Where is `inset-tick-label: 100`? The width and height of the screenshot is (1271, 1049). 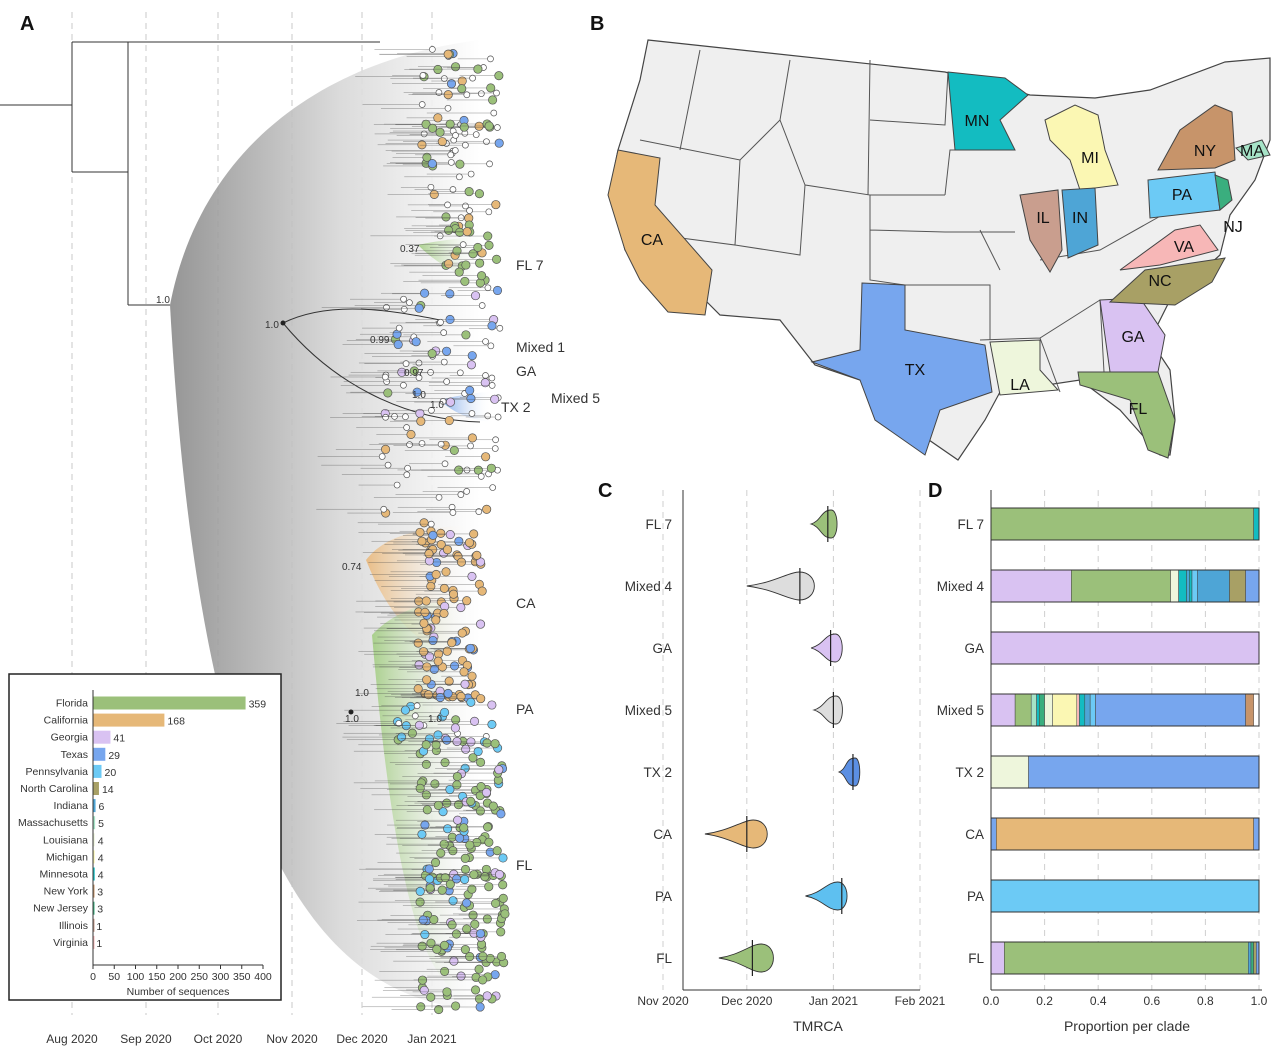 inset-tick-label: 100 is located at coordinates (136, 977).